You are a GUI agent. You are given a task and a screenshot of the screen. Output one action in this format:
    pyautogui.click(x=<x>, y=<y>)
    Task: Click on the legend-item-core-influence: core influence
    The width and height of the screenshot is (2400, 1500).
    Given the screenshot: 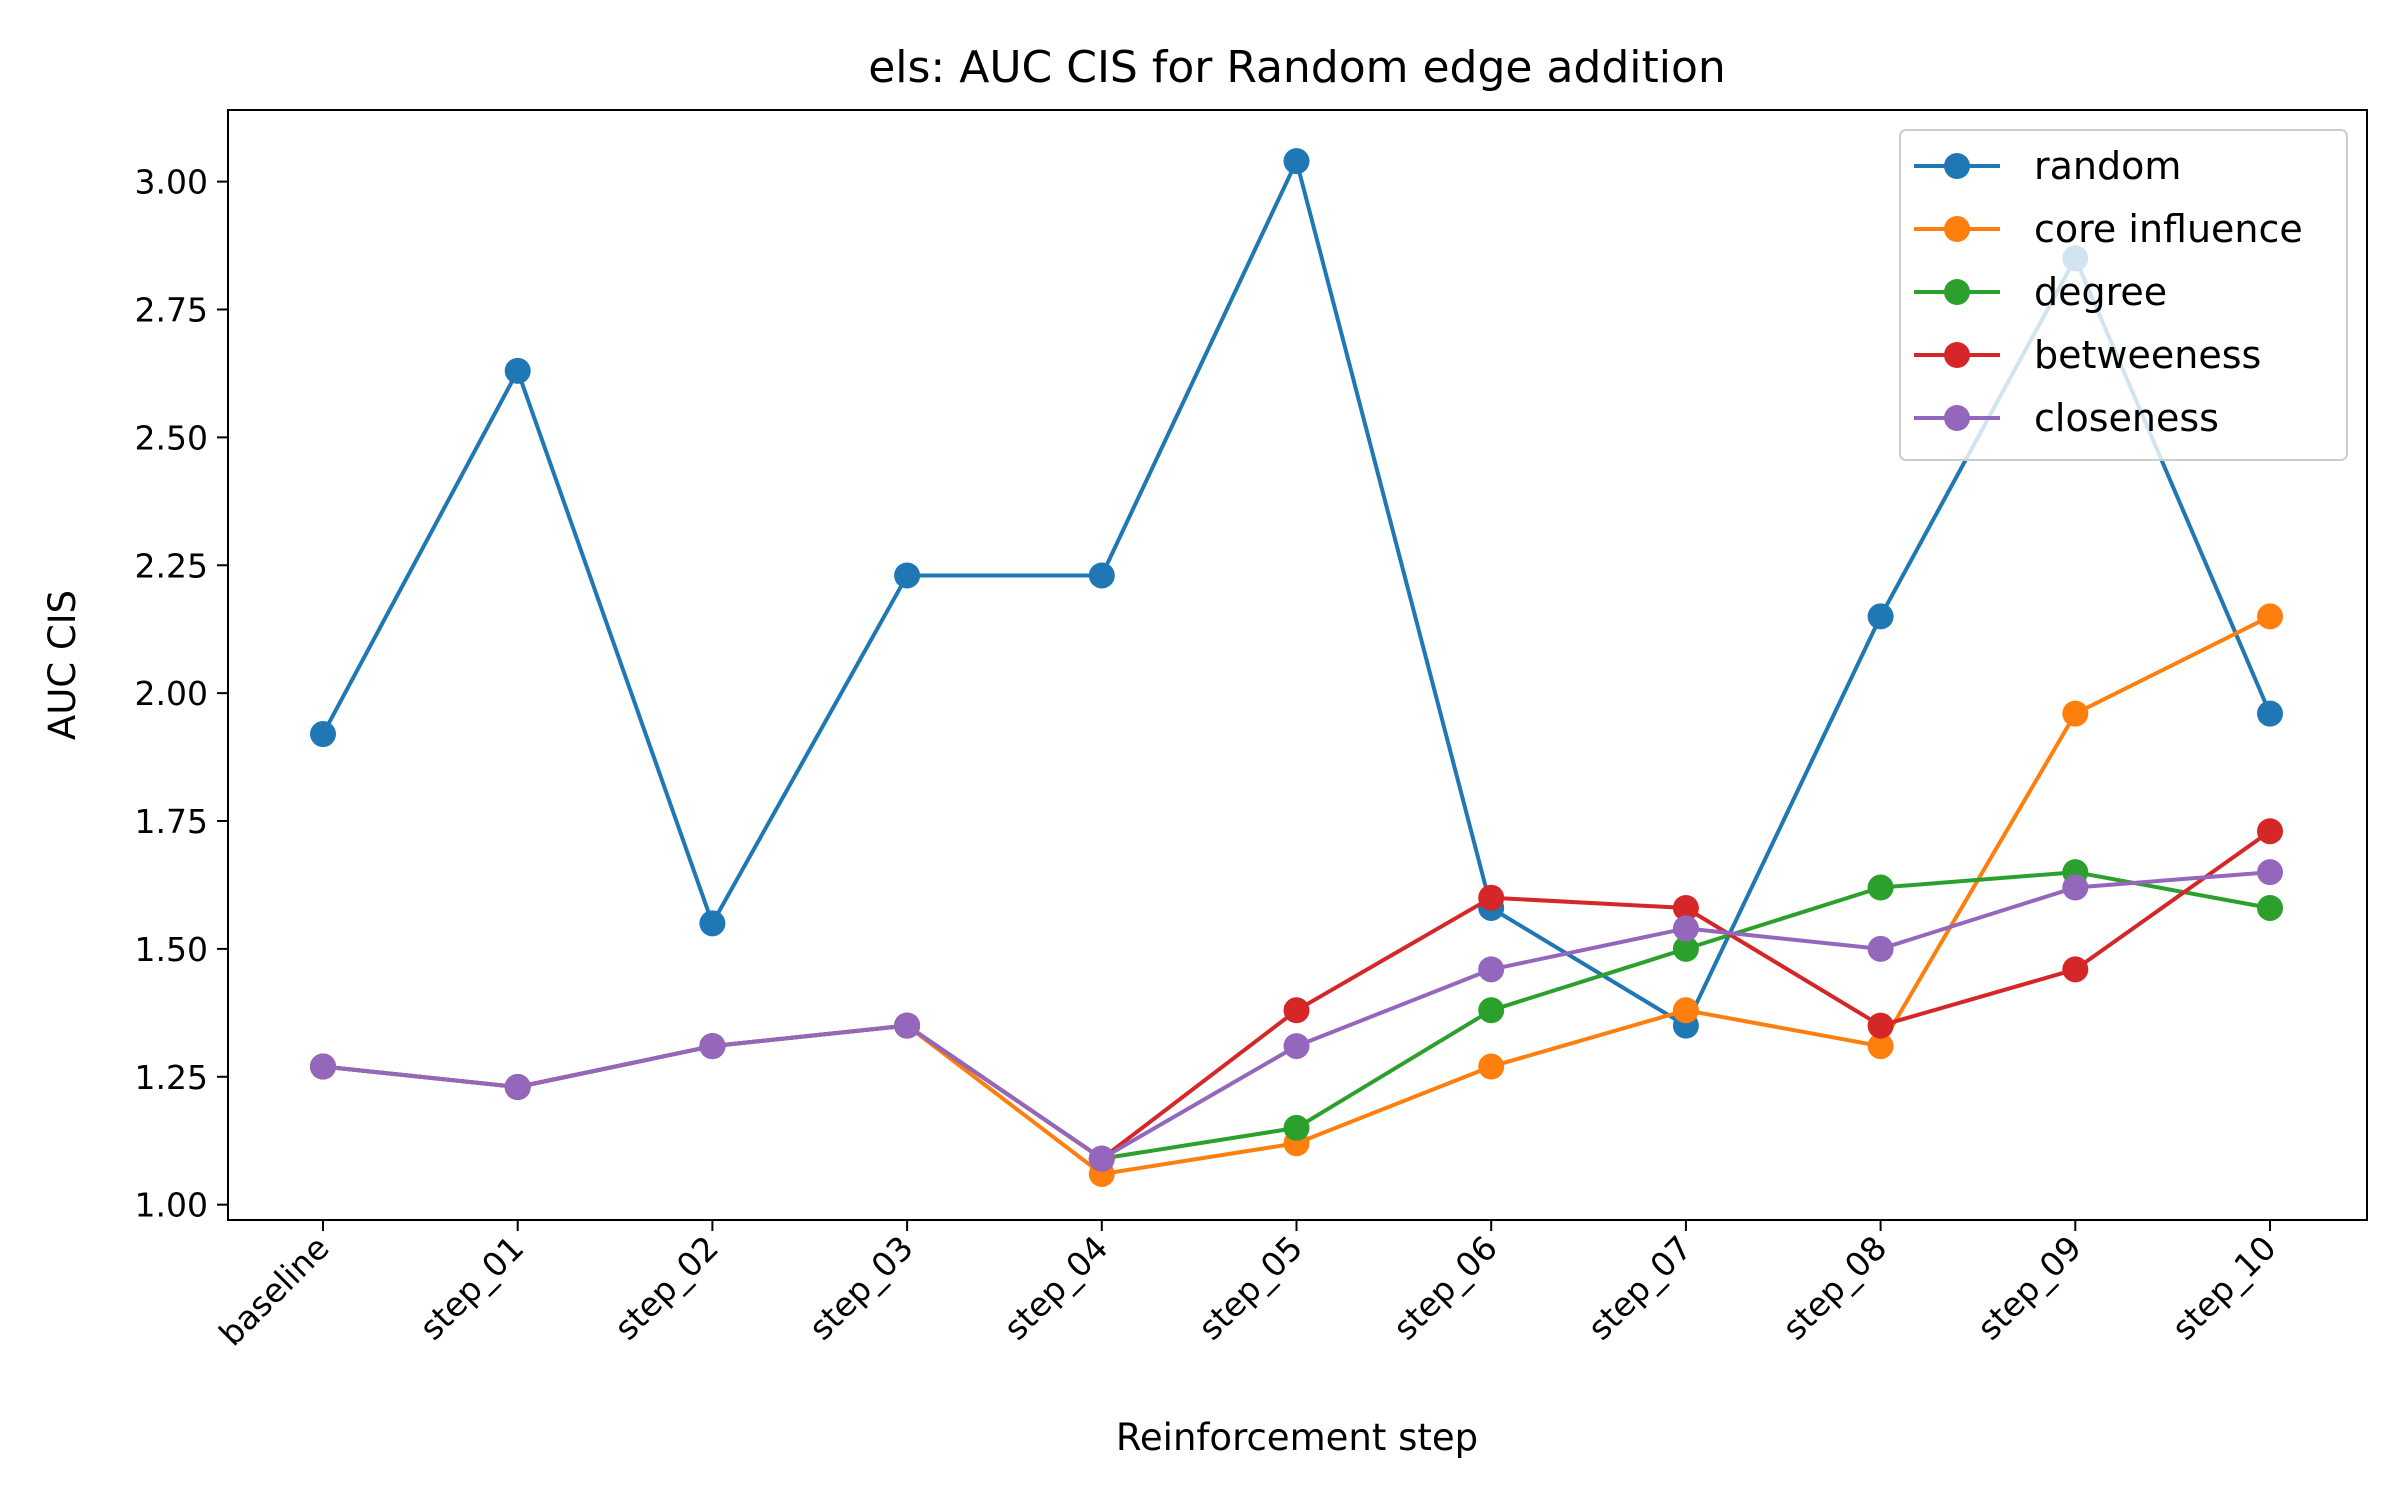 What is the action you would take?
    pyautogui.click(x=2108, y=229)
    